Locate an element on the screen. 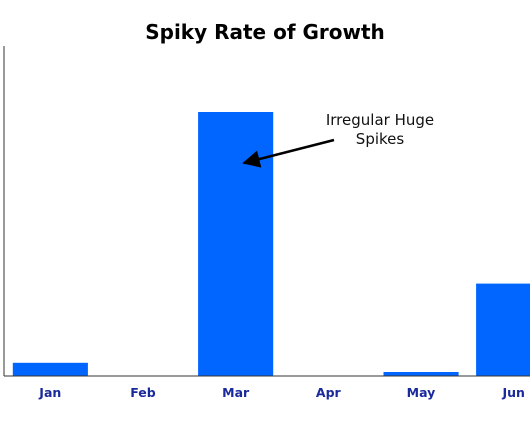  x-tick-label-mar: Mar is located at coordinates (236, 392).